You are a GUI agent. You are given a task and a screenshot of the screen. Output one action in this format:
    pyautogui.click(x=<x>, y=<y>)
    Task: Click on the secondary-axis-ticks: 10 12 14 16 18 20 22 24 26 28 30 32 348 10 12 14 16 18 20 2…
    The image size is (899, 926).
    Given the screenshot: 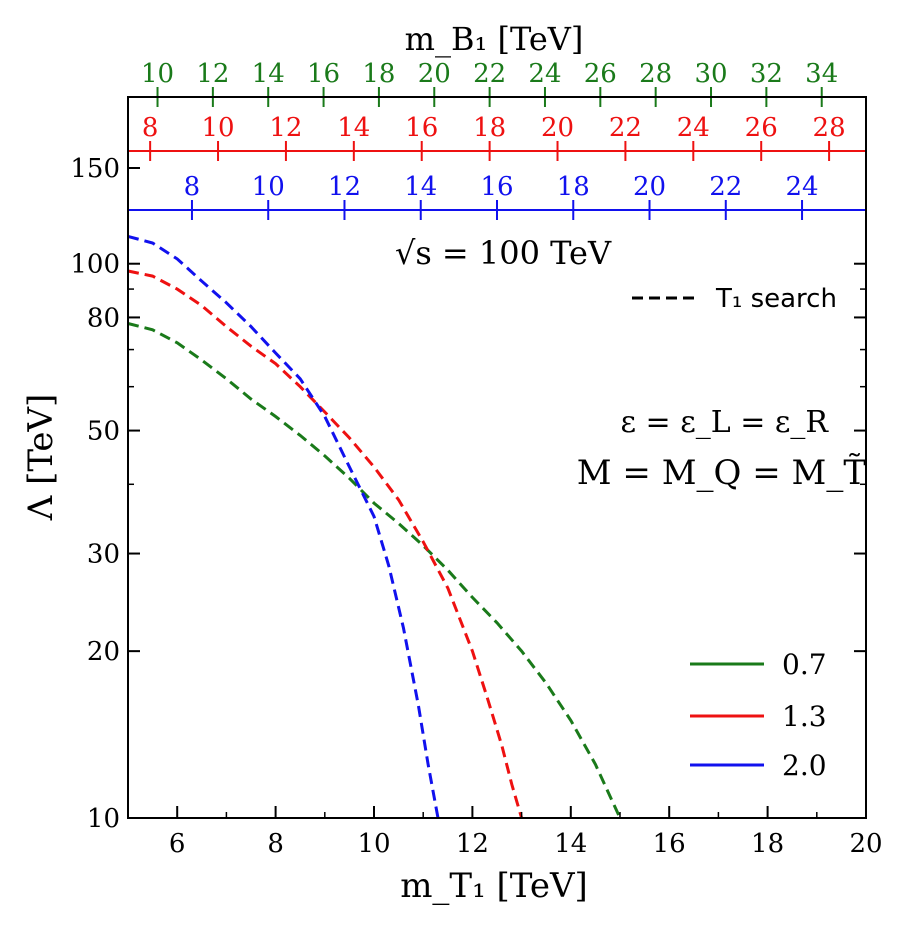 What is the action you would take?
    pyautogui.click(x=493, y=139)
    